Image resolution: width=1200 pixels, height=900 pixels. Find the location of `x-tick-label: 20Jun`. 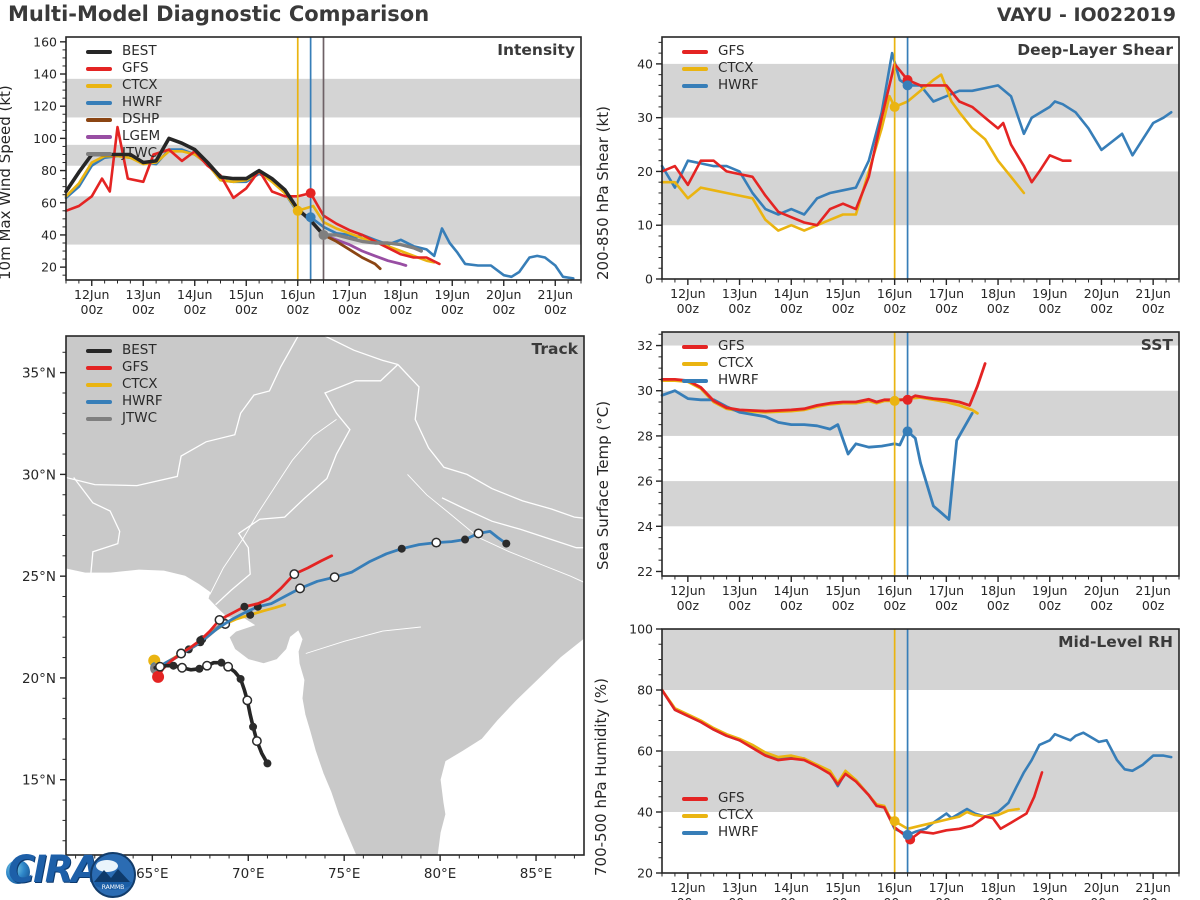

x-tick-label: 20Jun is located at coordinates (503, 294).